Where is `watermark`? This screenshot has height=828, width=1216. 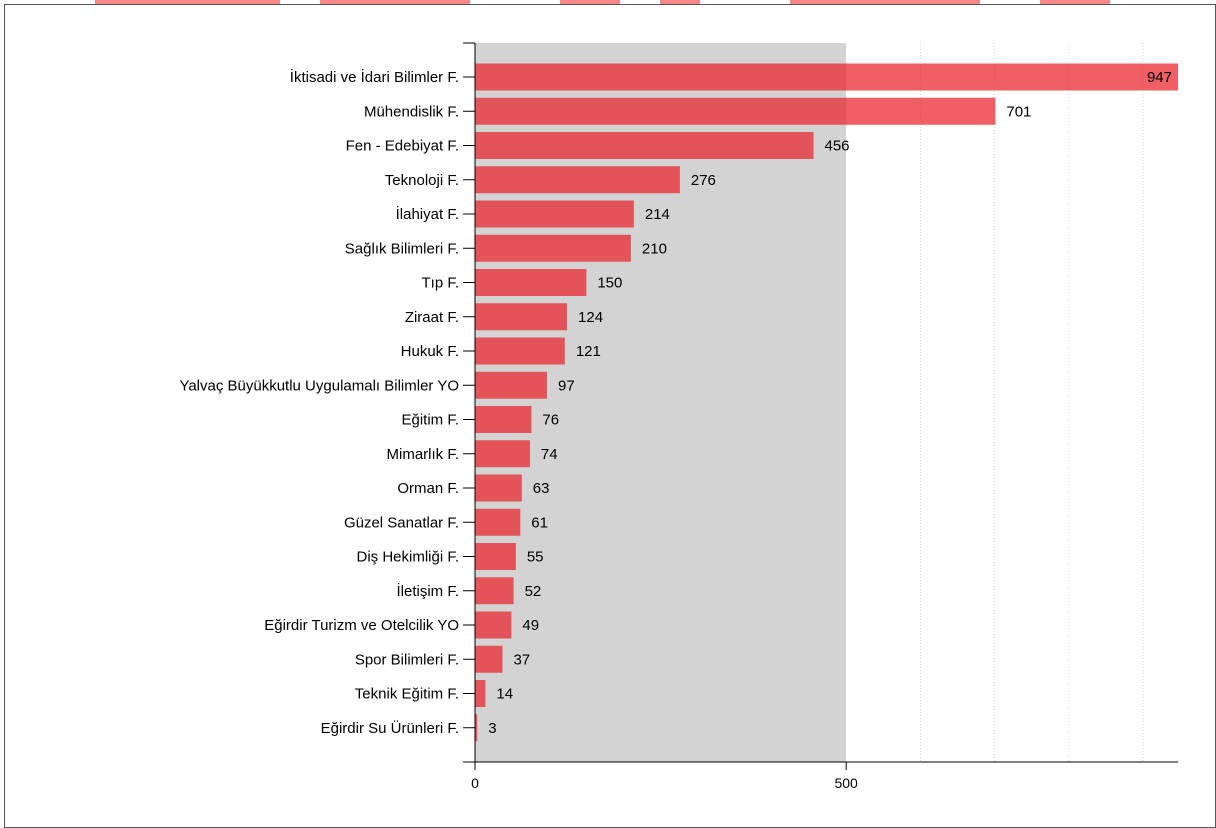 watermark is located at coordinates (602, 2).